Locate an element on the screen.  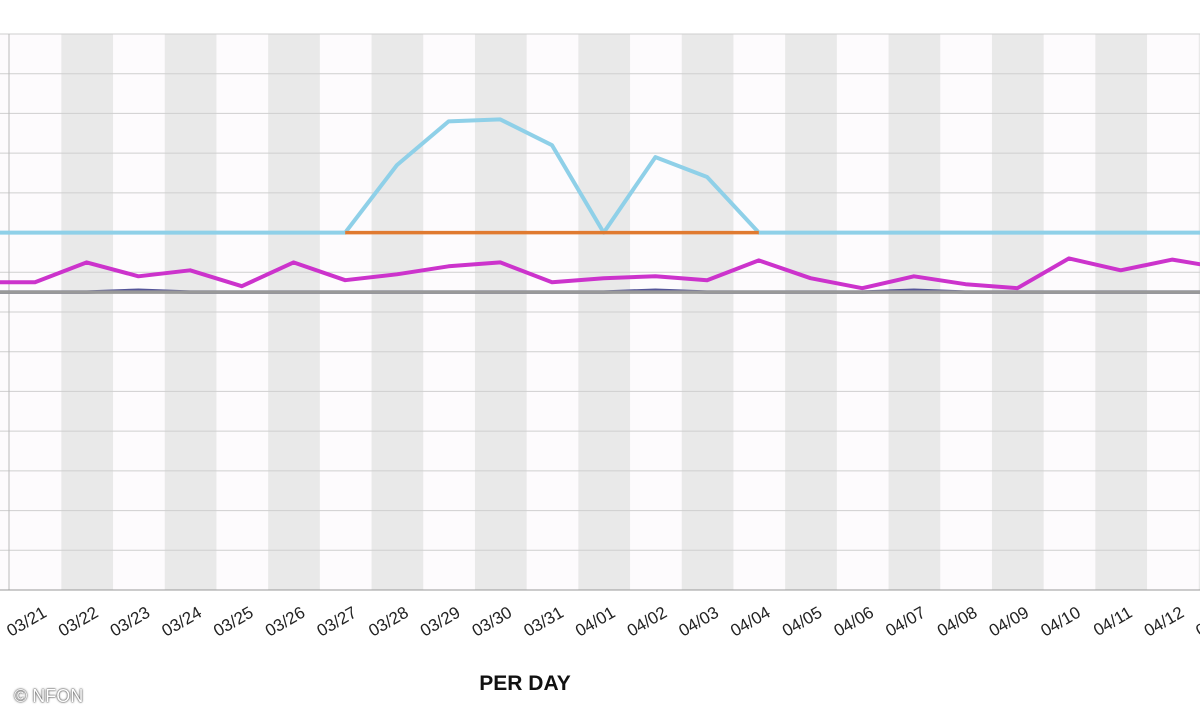
x-tick-label: 04/13 is located at coordinates (1196, 622).